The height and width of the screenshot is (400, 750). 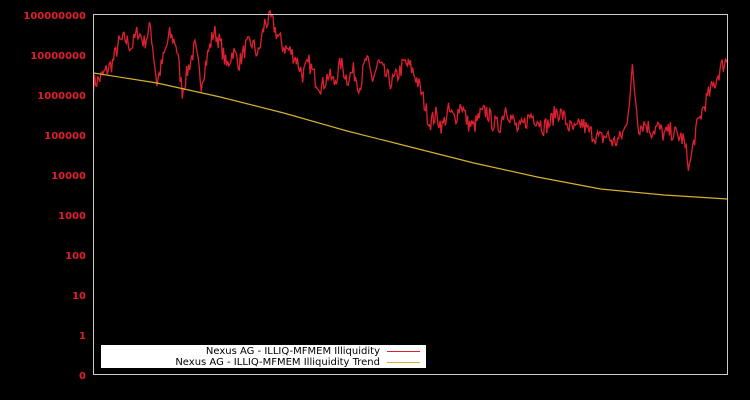 What do you see at coordinates (54, 16) in the screenshot?
I see `y-tick-label: 100000000` at bounding box center [54, 16].